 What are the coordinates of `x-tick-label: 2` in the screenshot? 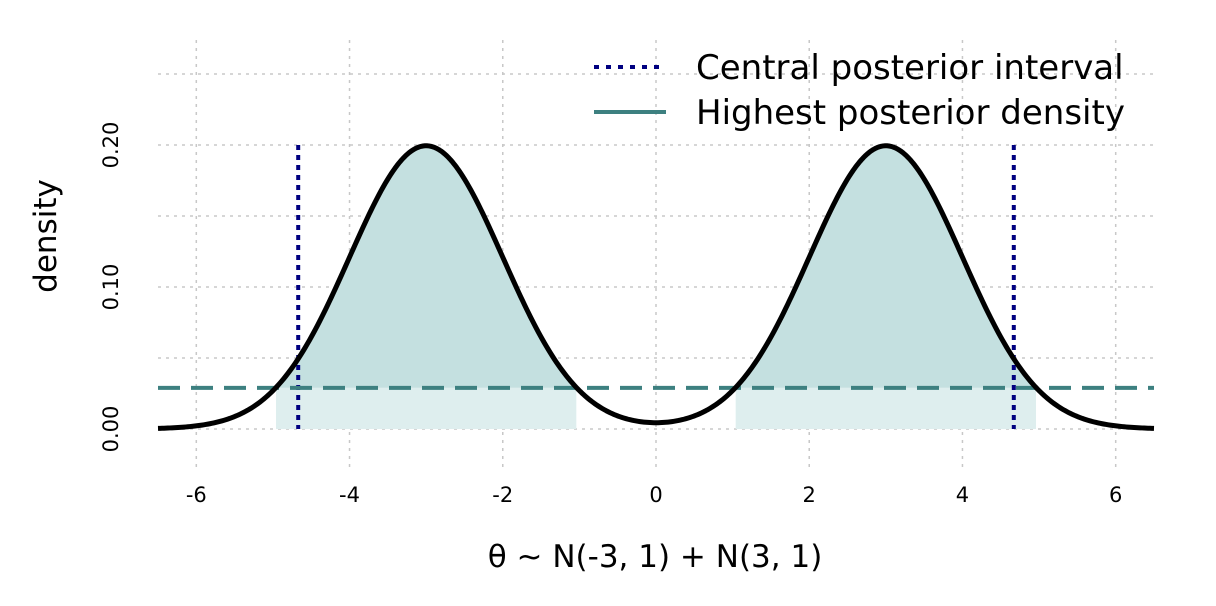 It's located at (809, 495).